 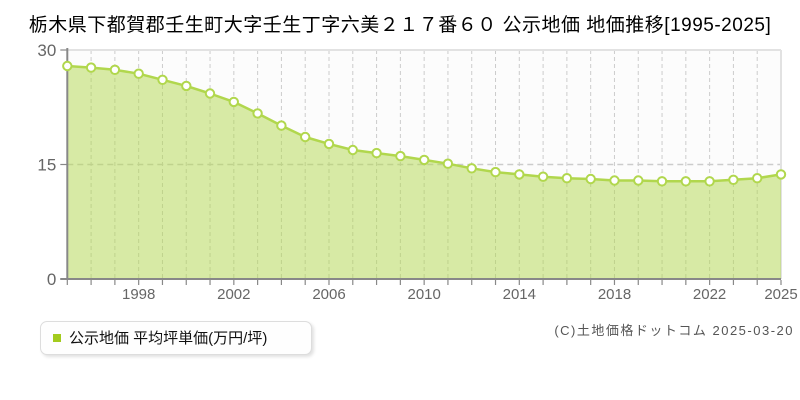 I want to click on legend: 公示地価 平均坪単価(万円/坪), so click(x=176, y=338).